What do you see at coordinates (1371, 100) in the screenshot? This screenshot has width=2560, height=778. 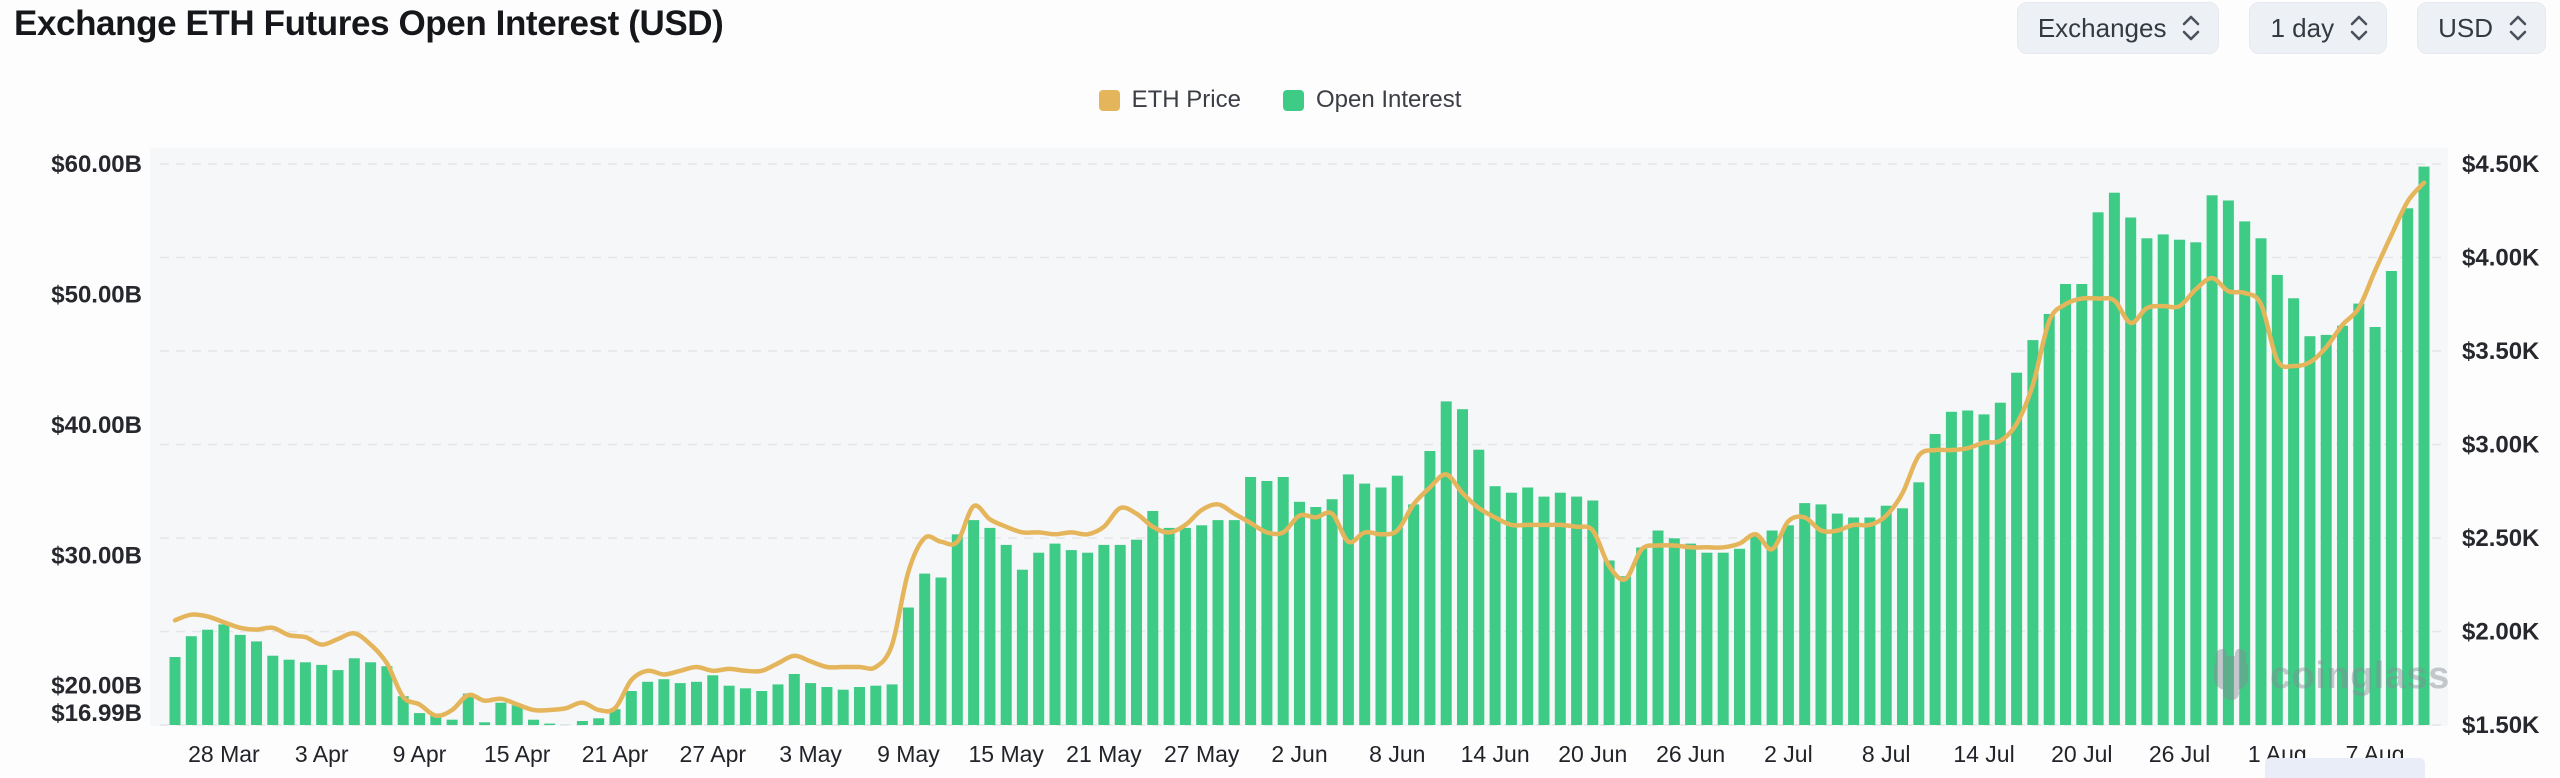 I see `legend-item-open-interest: Open Interest` at bounding box center [1371, 100].